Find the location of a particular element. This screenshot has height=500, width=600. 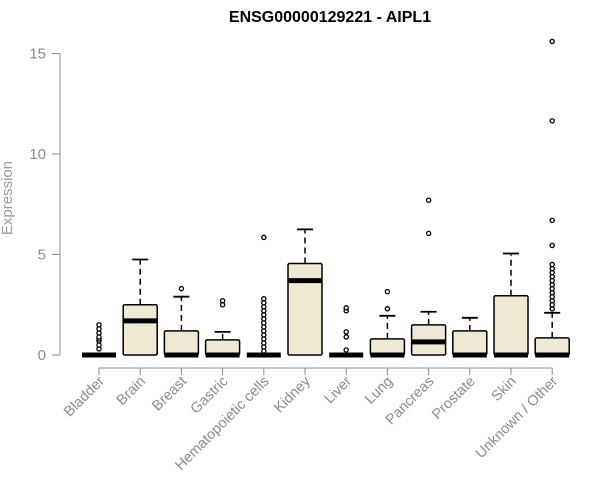

box-liver is located at coordinates (346, 331).